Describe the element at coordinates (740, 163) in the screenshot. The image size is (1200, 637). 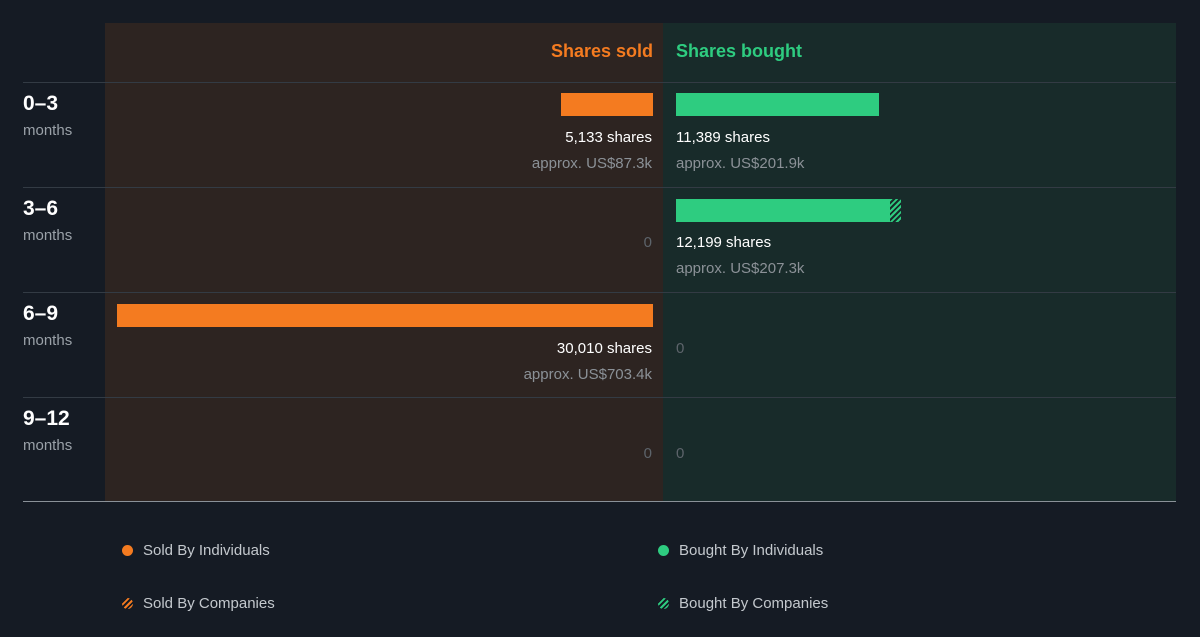
I see `bought-approx-label: approx. US$201.9k` at that location.